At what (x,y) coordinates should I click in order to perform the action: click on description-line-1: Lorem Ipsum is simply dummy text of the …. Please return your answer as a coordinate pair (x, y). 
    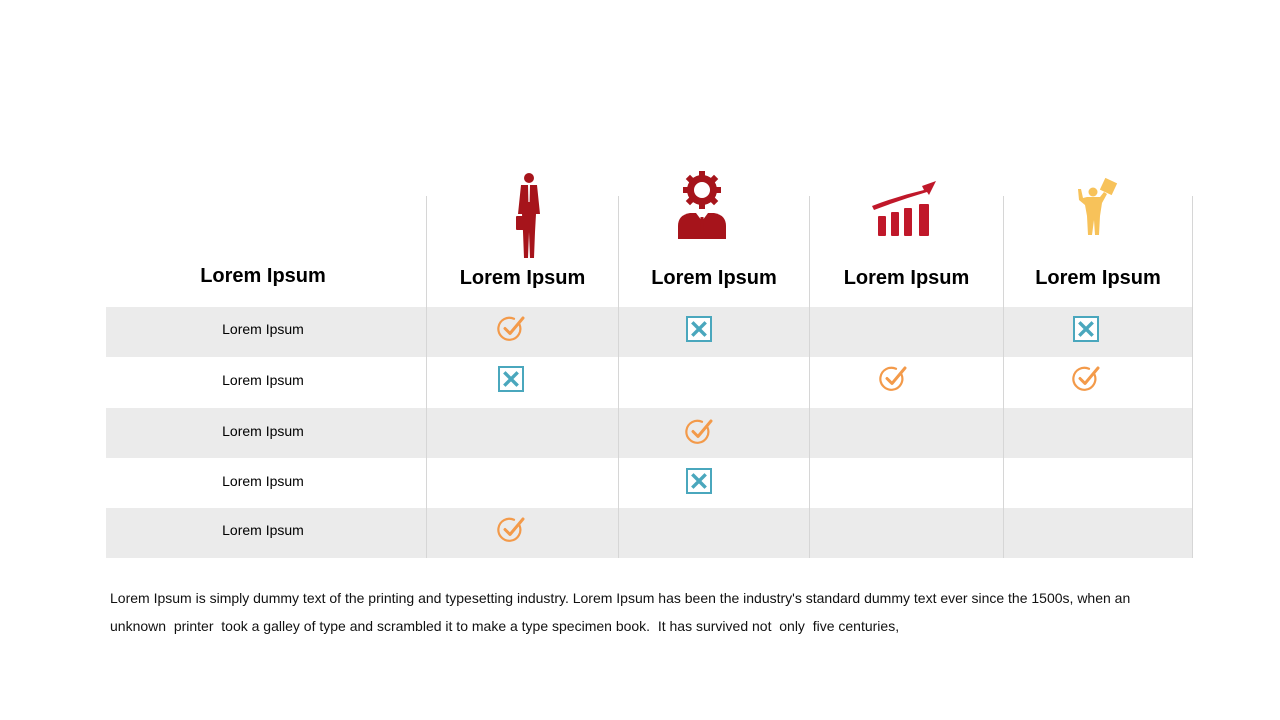
    Looking at the image, I should click on (620, 598).